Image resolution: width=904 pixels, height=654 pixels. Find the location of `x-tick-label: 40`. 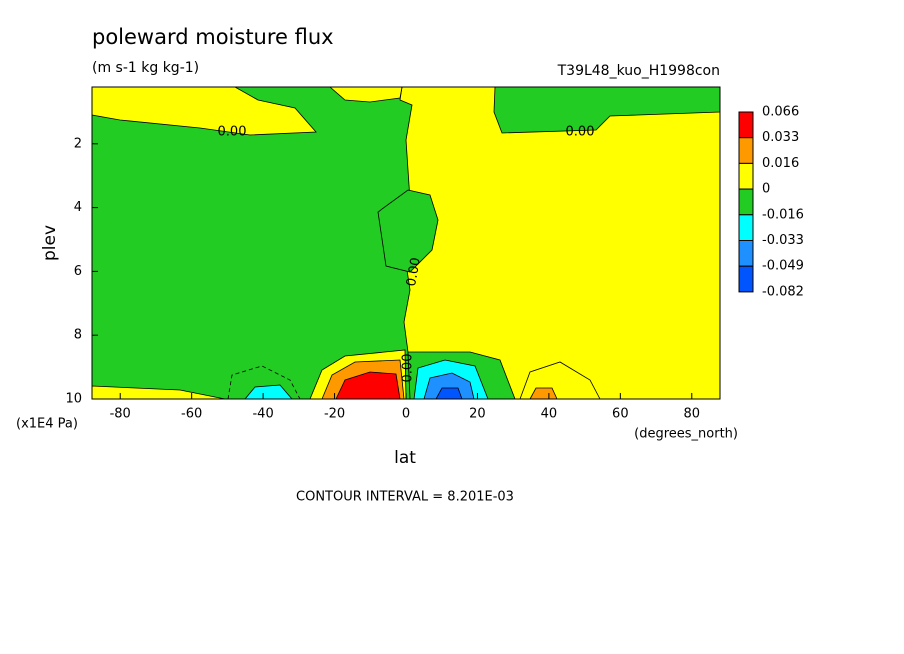

x-tick-label: 40 is located at coordinates (549, 414).